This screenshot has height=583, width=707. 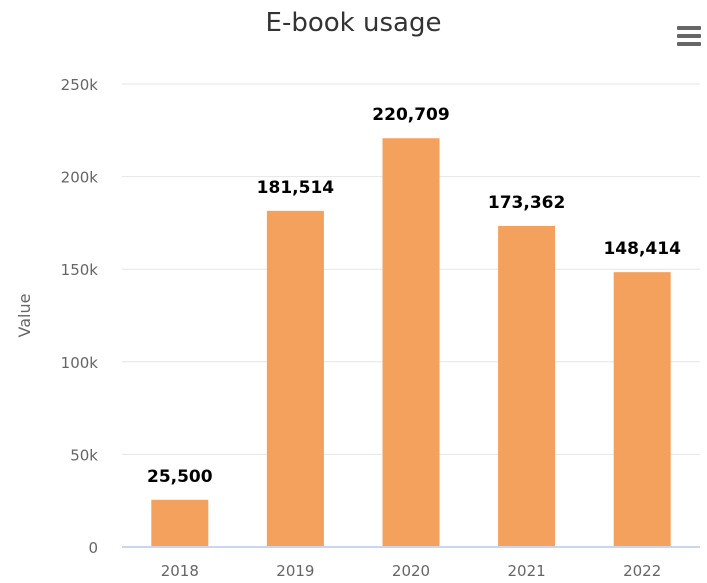 I want to click on x-tick-label: 2020, so click(x=411, y=571).